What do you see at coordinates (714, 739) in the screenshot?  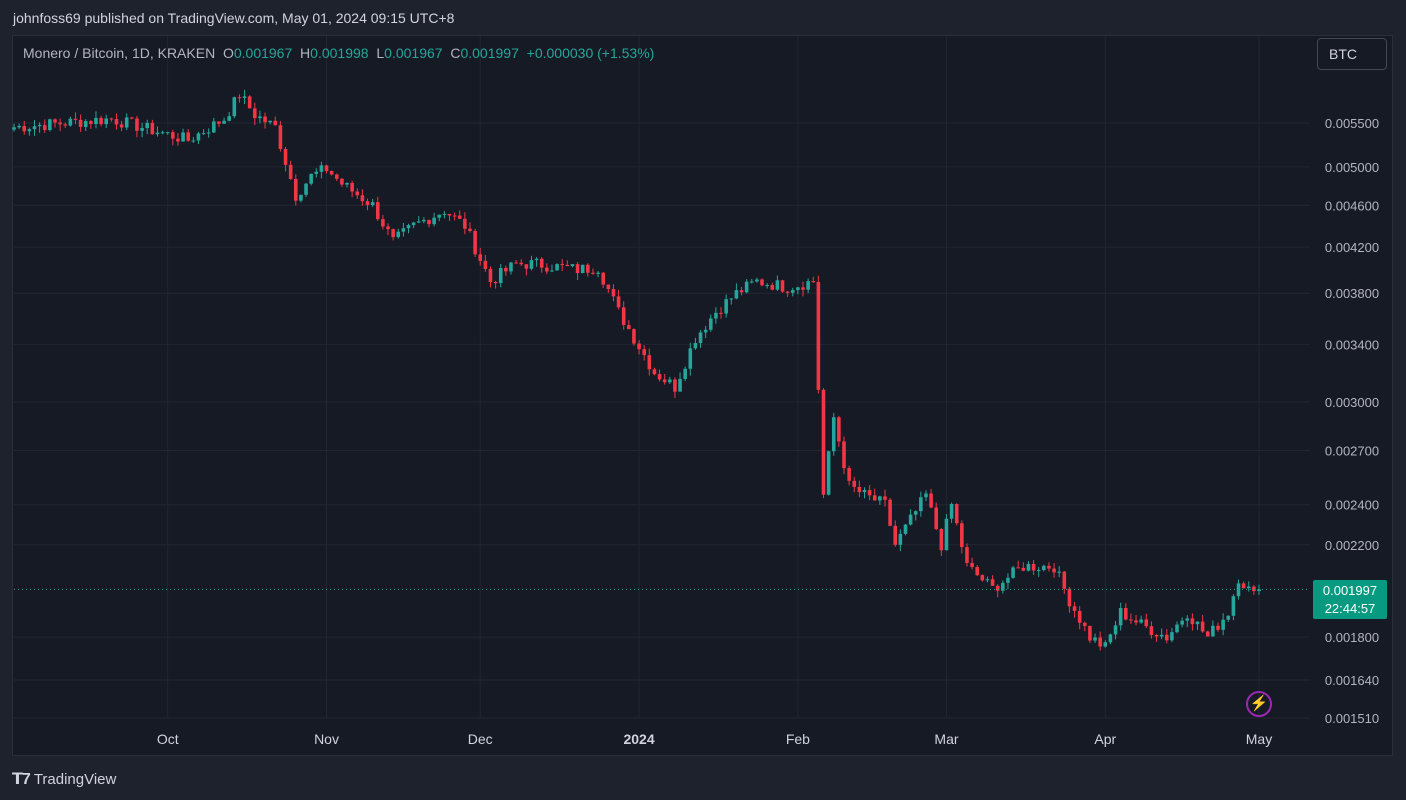 I see `time-axis: Oct Nov Dec 2024 Feb Mar Apr May` at bounding box center [714, 739].